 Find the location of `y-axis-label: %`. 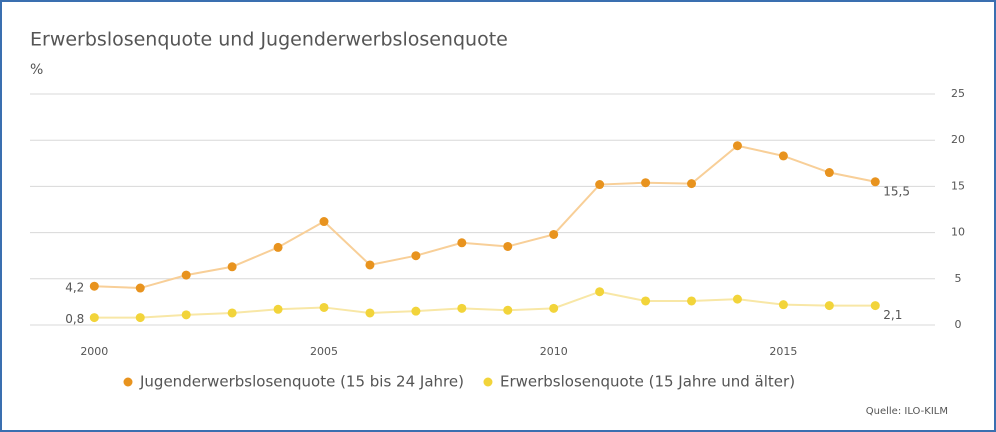

y-axis-label: % is located at coordinates (36, 70).